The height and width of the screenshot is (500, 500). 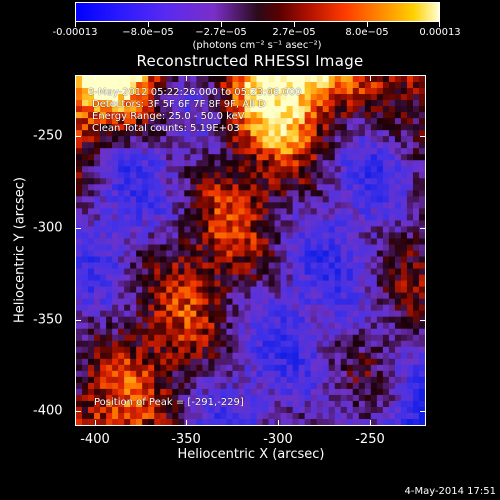 I want to click on colorbar-label-0: -0.00013, so click(x=75, y=32).